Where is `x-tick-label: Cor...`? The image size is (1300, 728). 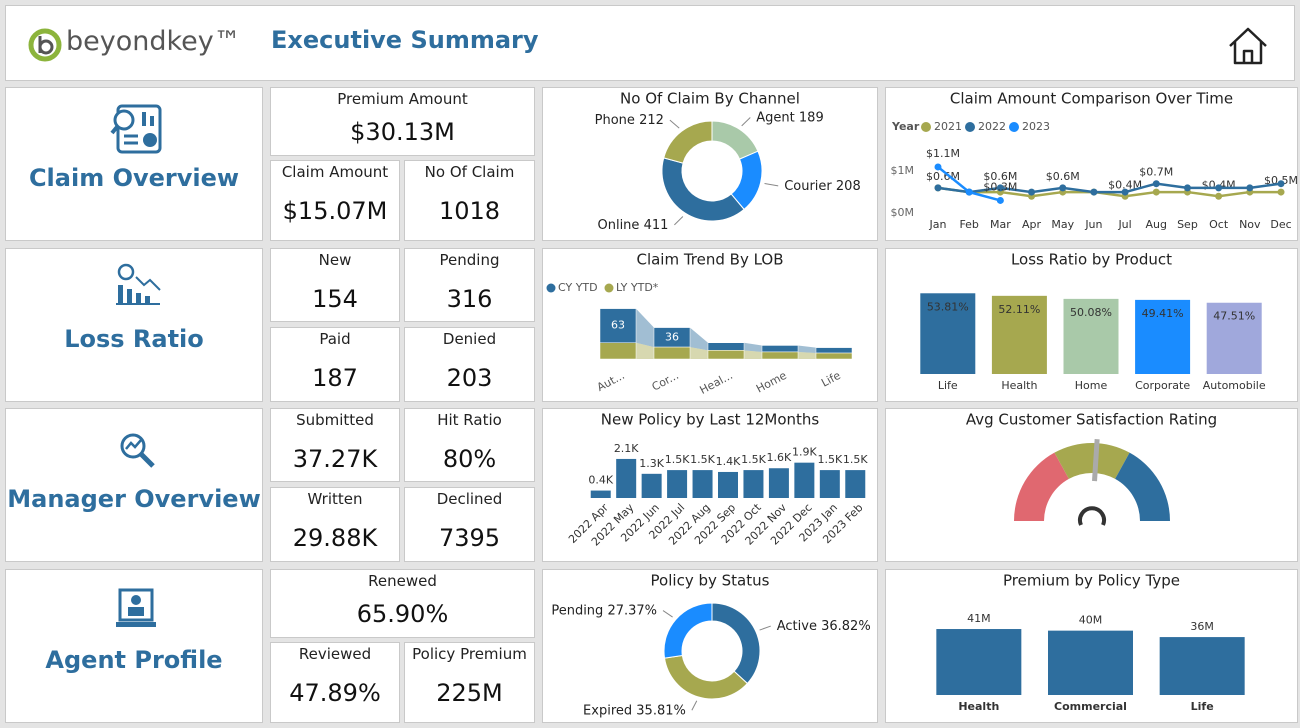 x-tick-label: Cor... is located at coordinates (665, 381).